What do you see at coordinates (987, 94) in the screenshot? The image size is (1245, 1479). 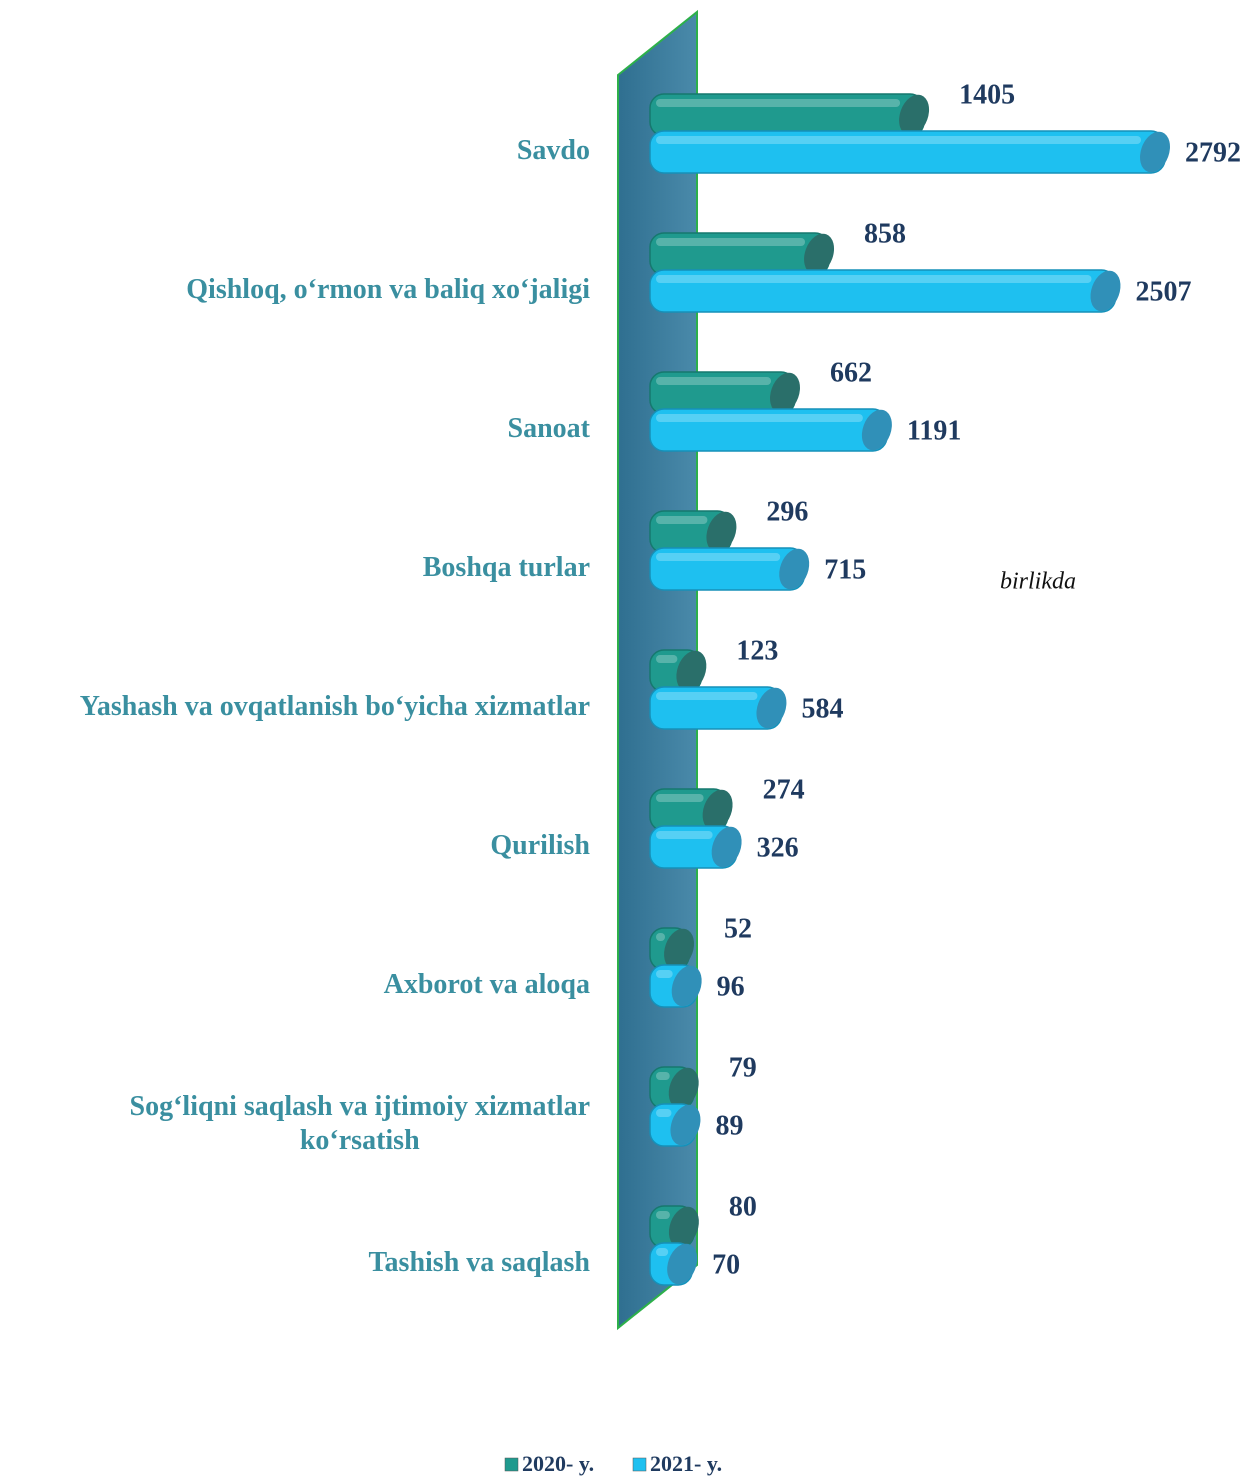 I see `value-label: 1405` at bounding box center [987, 94].